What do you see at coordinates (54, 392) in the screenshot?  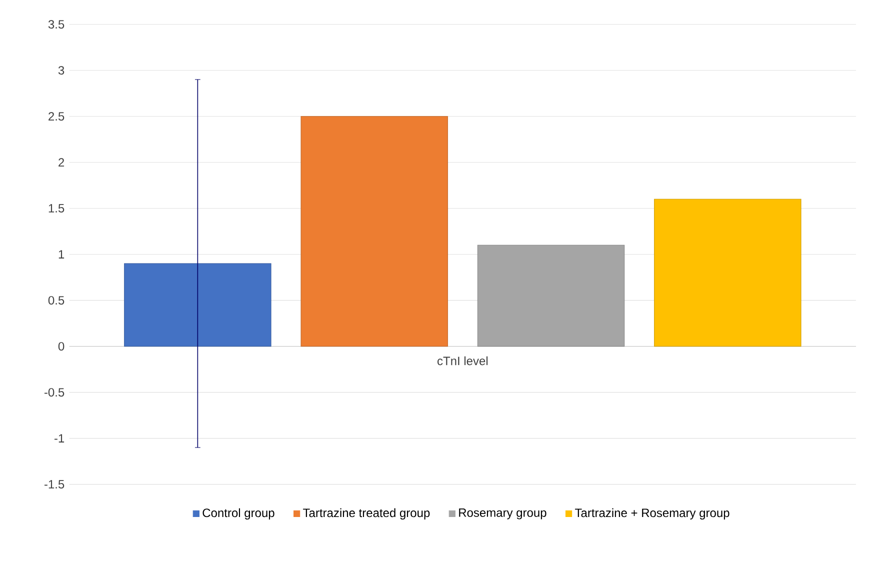 I see `y-tick-label: -0.5` at bounding box center [54, 392].